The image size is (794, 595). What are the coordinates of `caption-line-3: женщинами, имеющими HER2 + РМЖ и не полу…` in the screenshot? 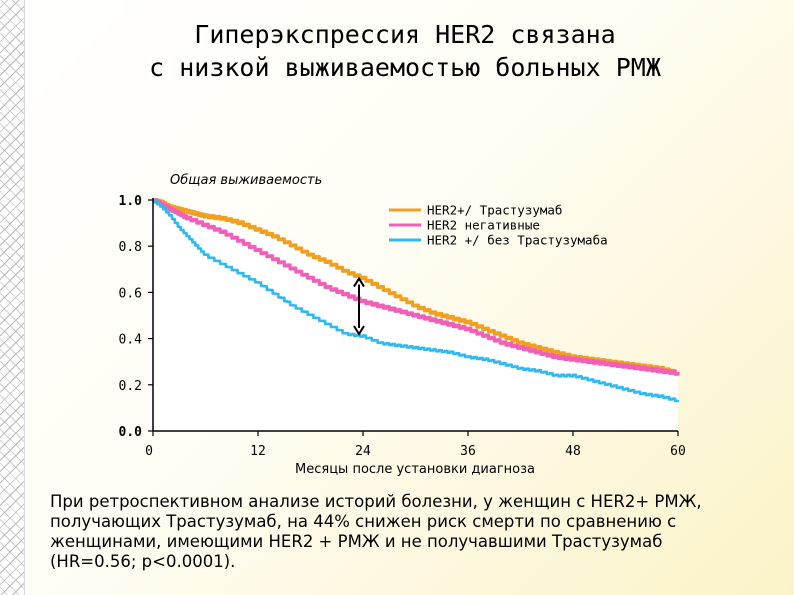 It's located at (356, 541).